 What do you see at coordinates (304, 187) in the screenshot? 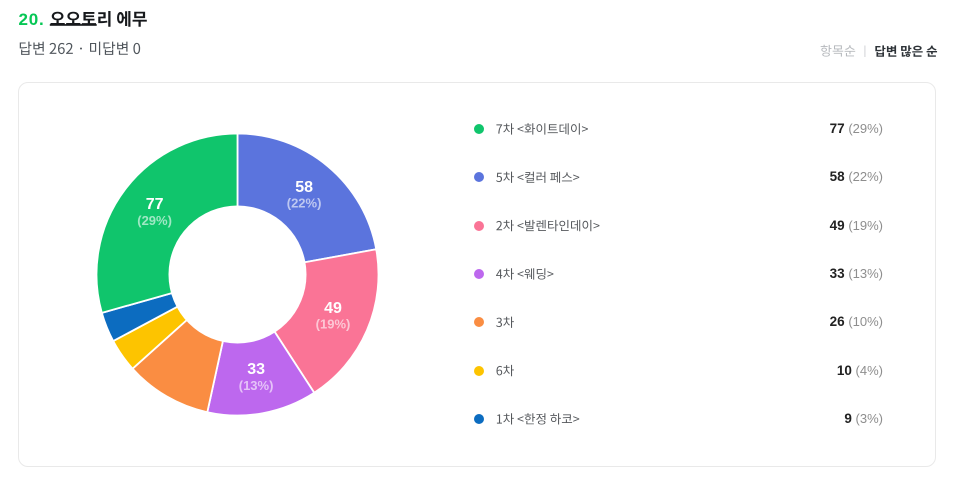
I see `svg-text: 58` at bounding box center [304, 187].